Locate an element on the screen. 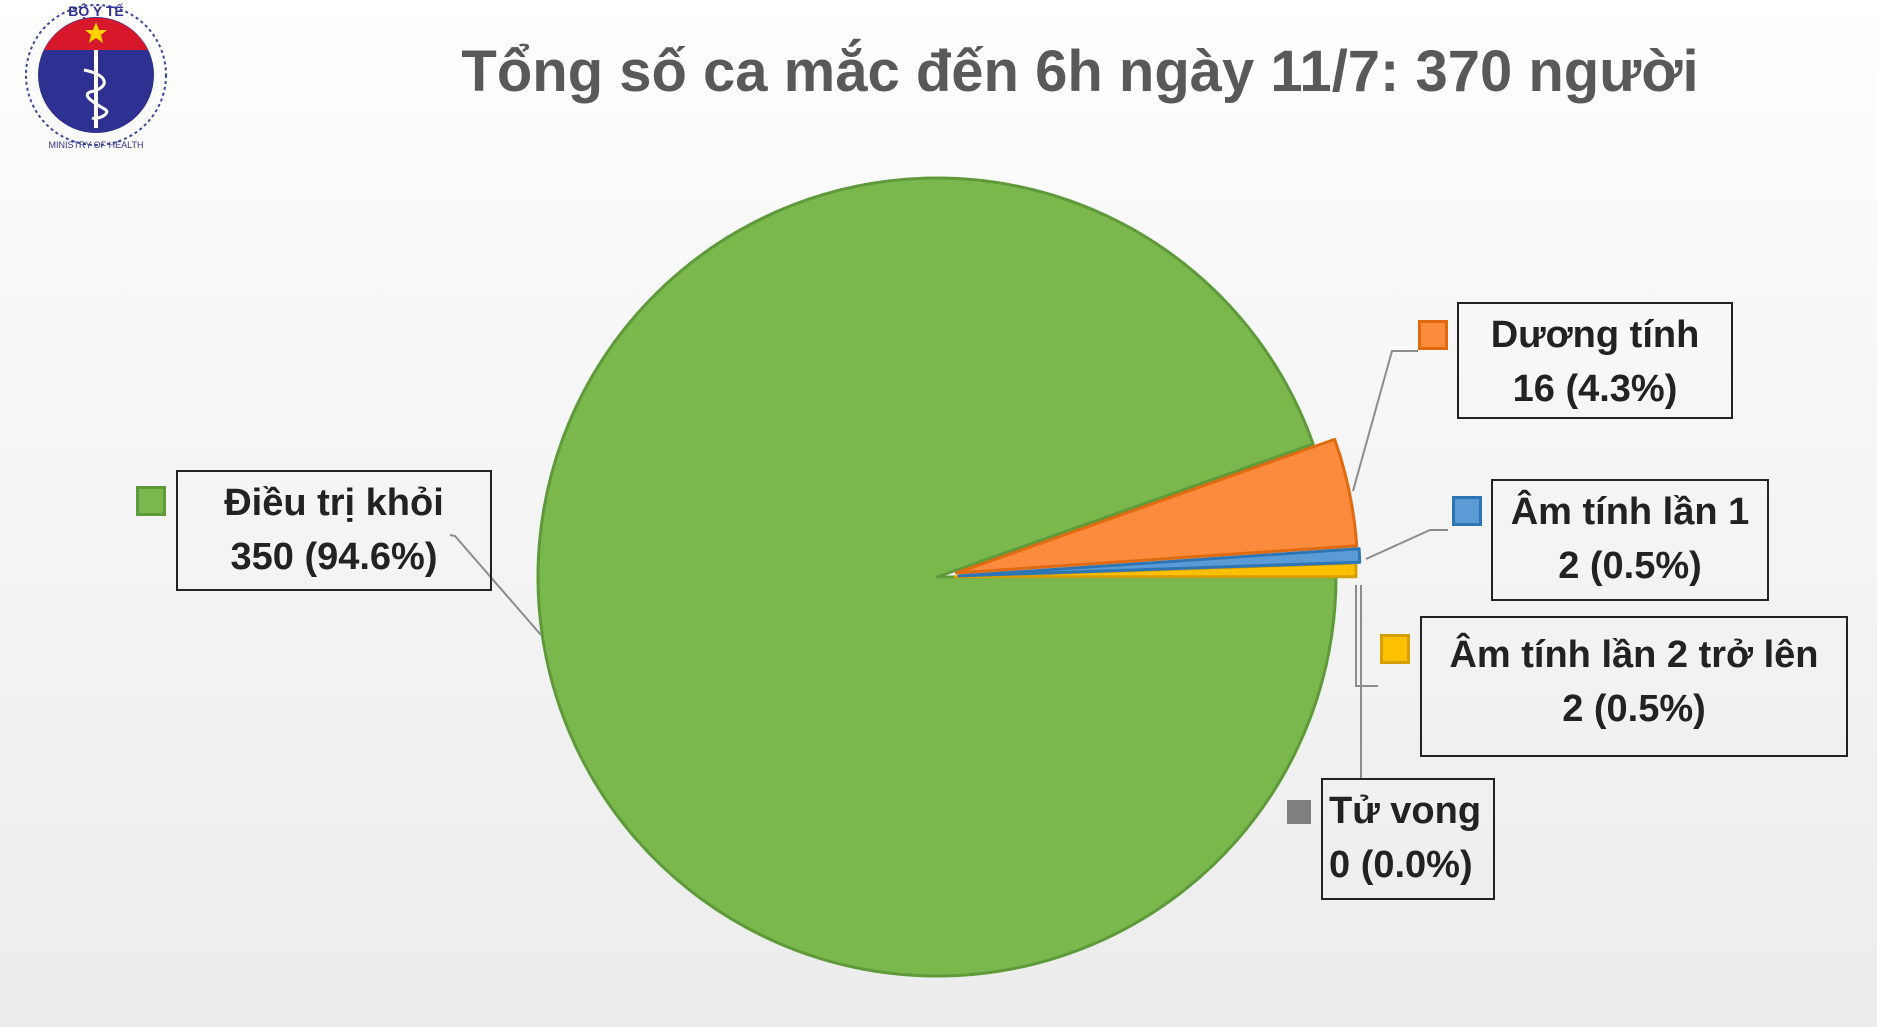 The width and height of the screenshot is (1877, 1027). logo: BỘ Y TẾ MINISTRY OF HEALTH is located at coordinates (96, 76).